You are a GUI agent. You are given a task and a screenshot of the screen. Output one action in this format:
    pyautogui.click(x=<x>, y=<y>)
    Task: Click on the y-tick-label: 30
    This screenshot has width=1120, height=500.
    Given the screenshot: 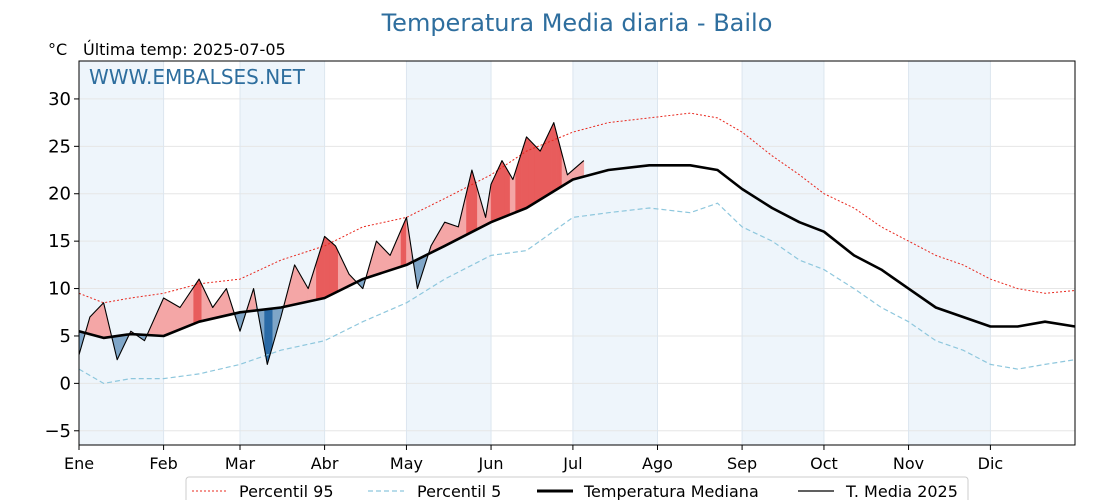 What is the action you would take?
    pyautogui.click(x=59, y=99)
    